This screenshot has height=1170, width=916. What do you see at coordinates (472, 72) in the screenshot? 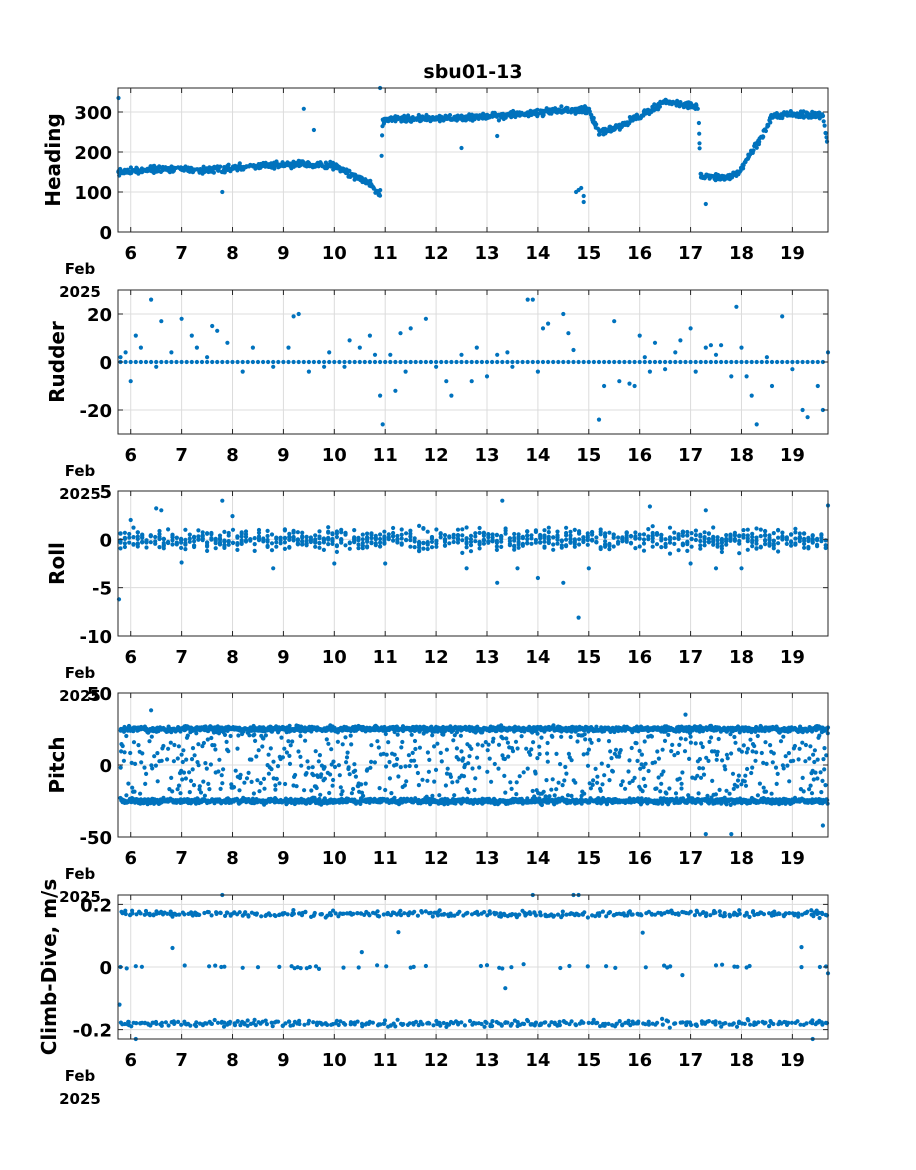
I see `figure-title: sbu01-13` at bounding box center [472, 72].